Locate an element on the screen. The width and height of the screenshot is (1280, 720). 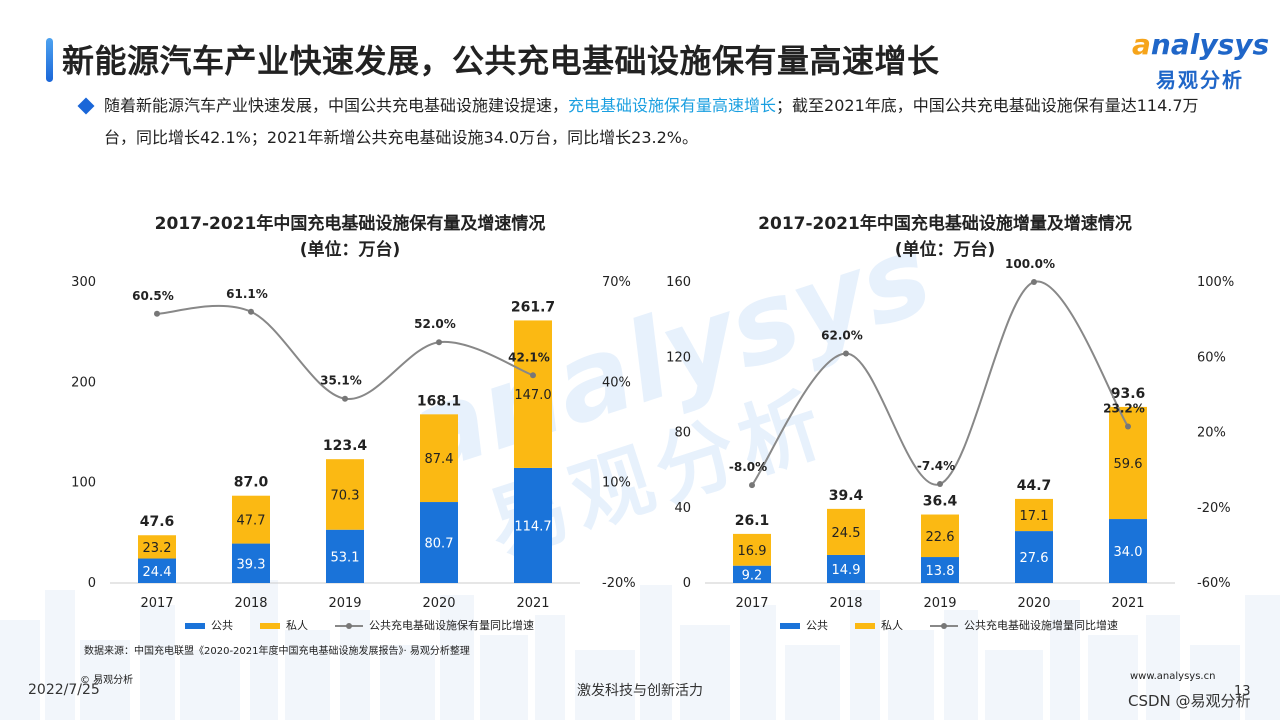
growth-rate-label: 60.5% is located at coordinates (153, 296).